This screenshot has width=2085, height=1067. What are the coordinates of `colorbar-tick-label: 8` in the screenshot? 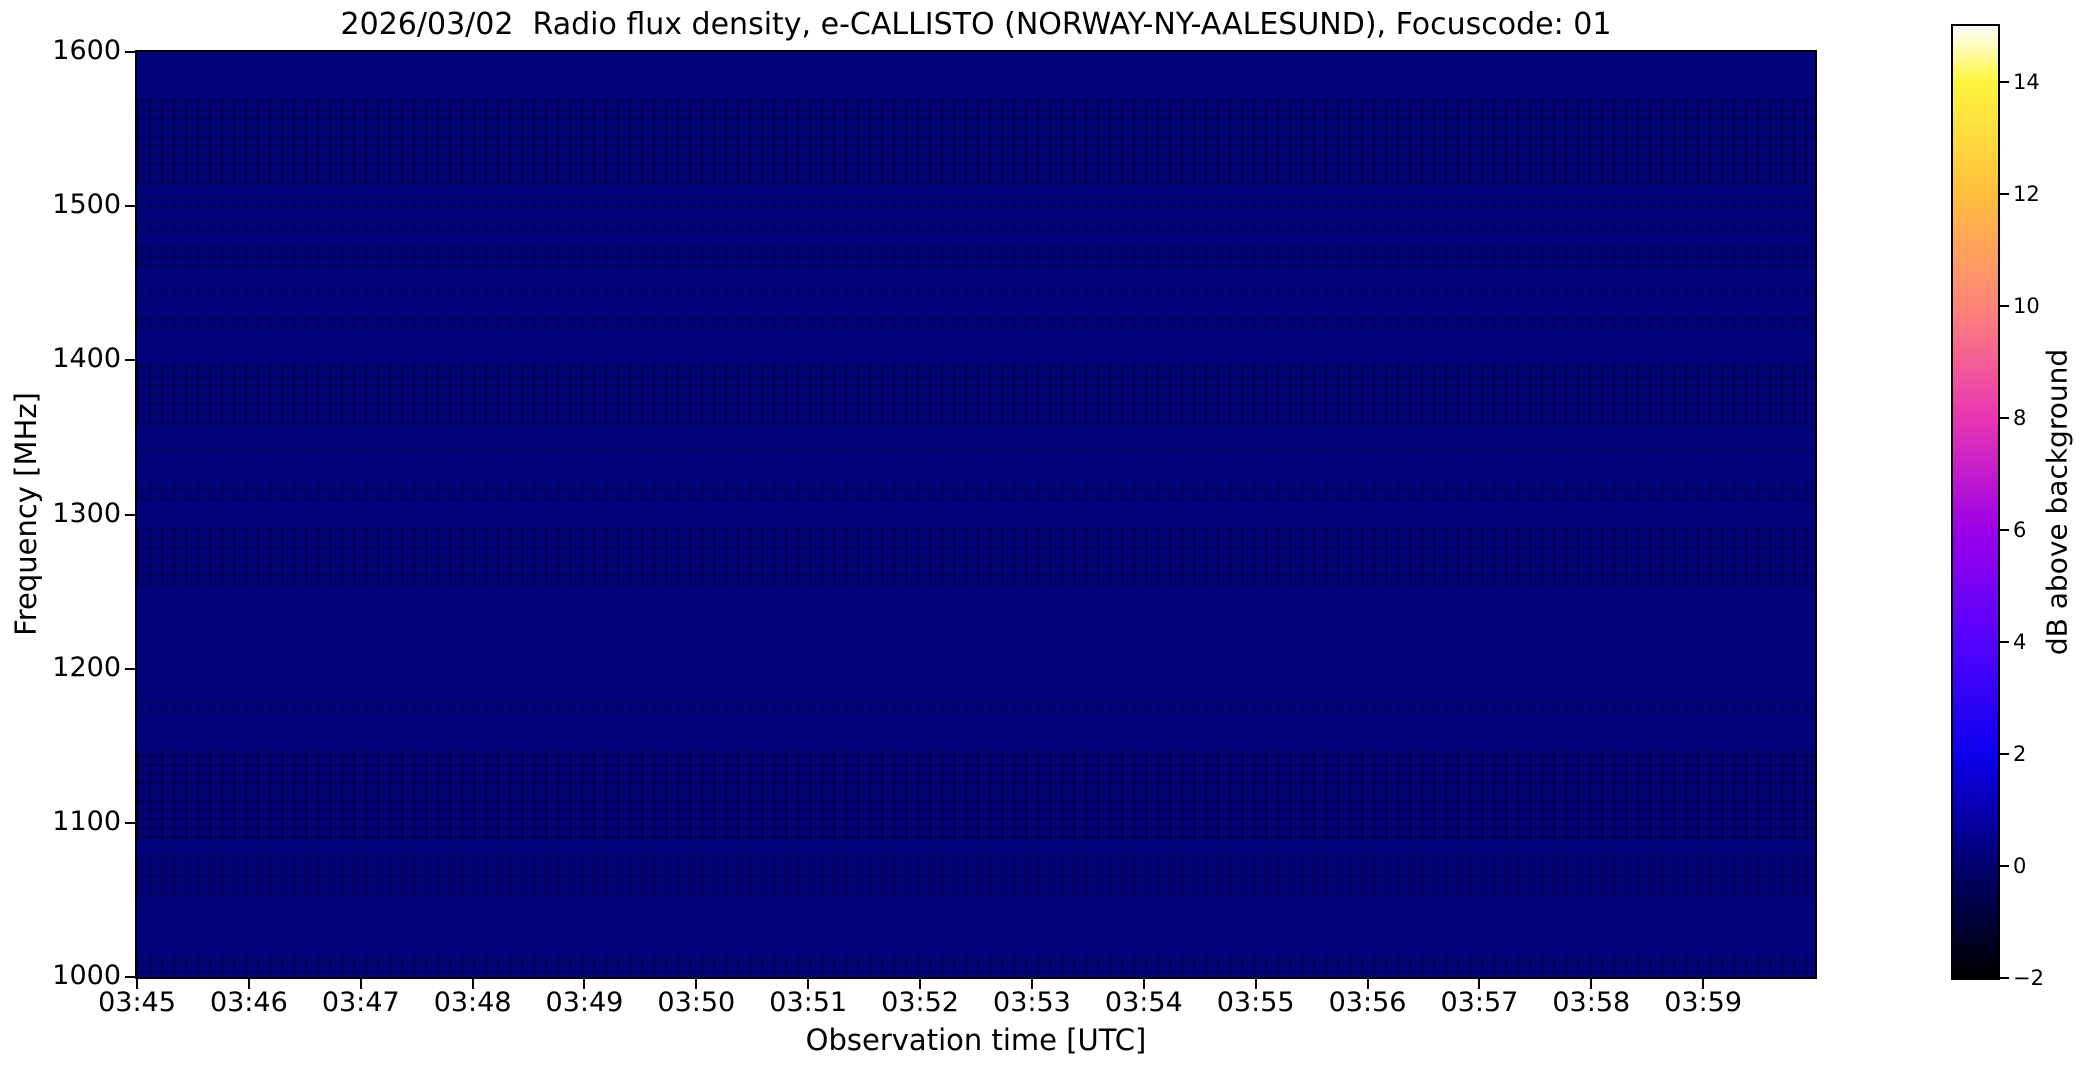 It's located at (2020, 418).